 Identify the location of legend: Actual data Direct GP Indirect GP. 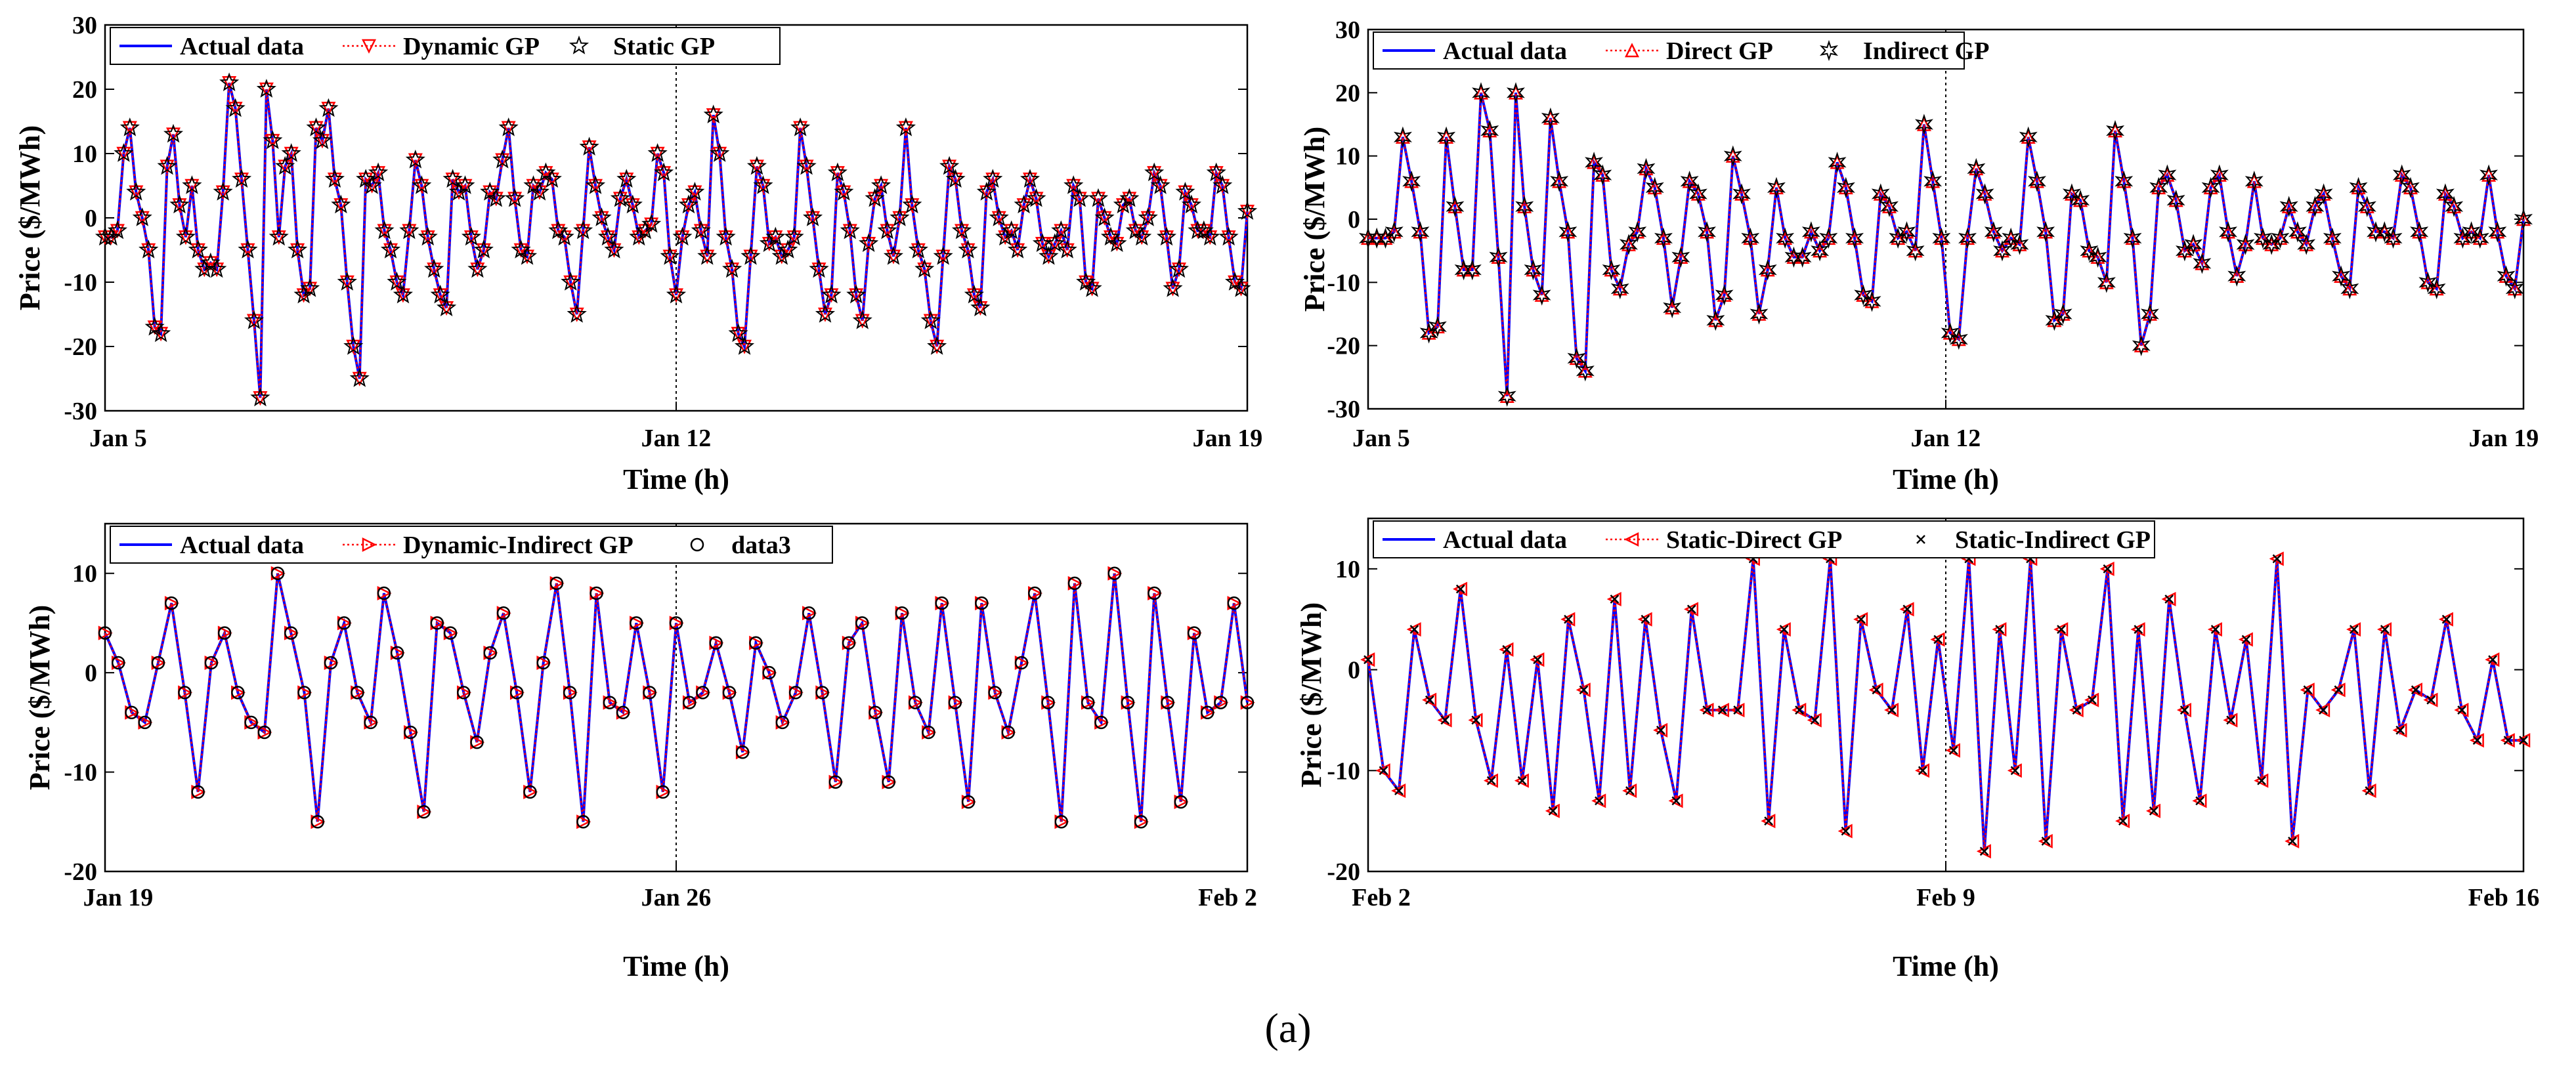
(1681, 50).